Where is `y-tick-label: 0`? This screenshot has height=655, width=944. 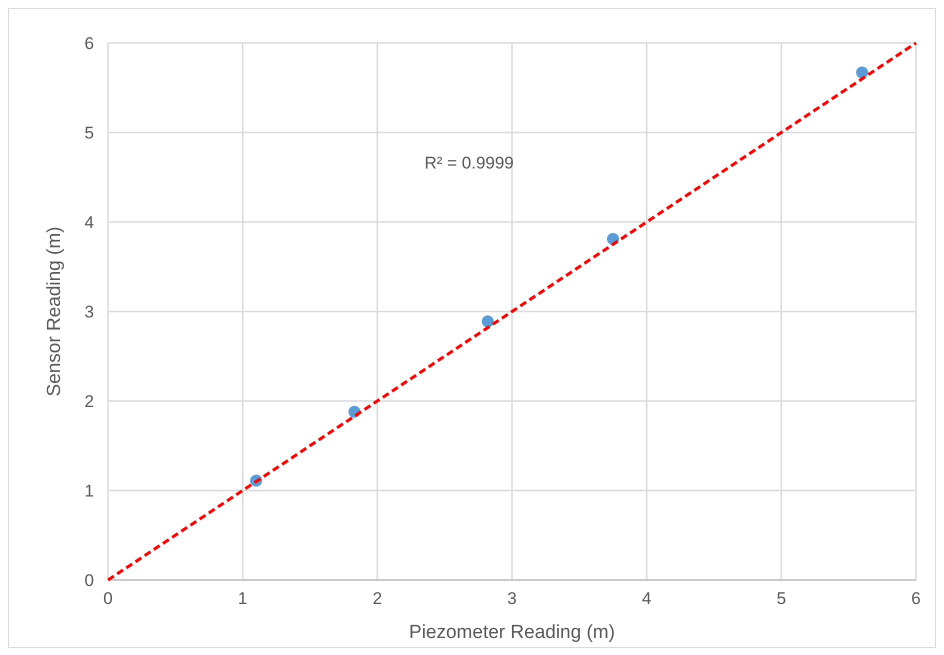 y-tick-label: 0 is located at coordinates (89, 580).